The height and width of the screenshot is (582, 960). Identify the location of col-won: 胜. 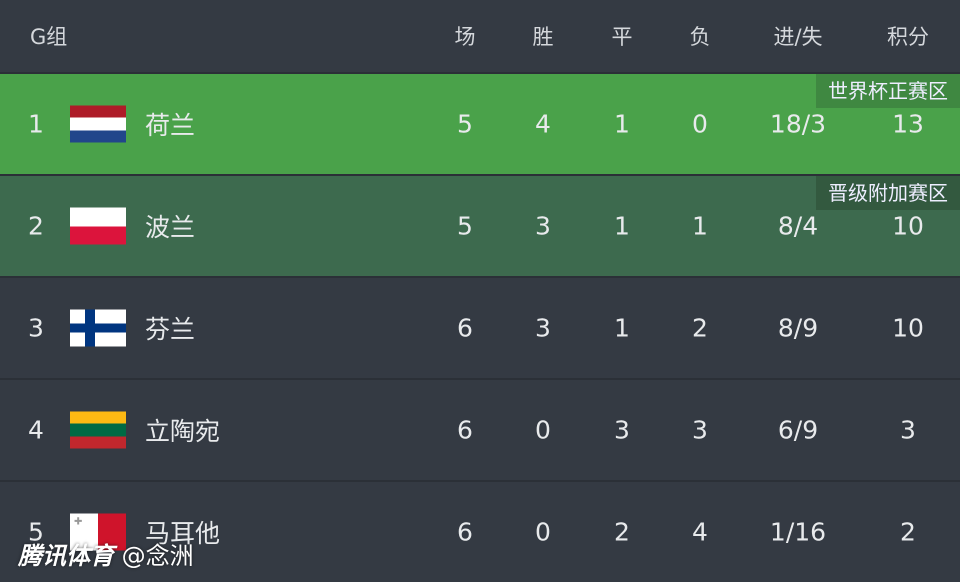
(543, 37).